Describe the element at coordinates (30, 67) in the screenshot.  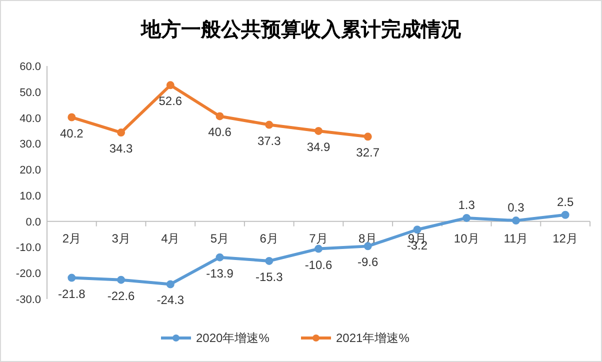
I see `y-tick-label: 60.0` at that location.